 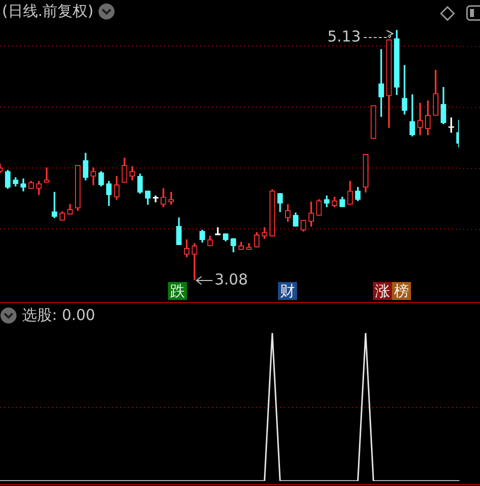 What do you see at coordinates (59, 315) in the screenshot?
I see `chart-title: 选股: 0.00` at bounding box center [59, 315].